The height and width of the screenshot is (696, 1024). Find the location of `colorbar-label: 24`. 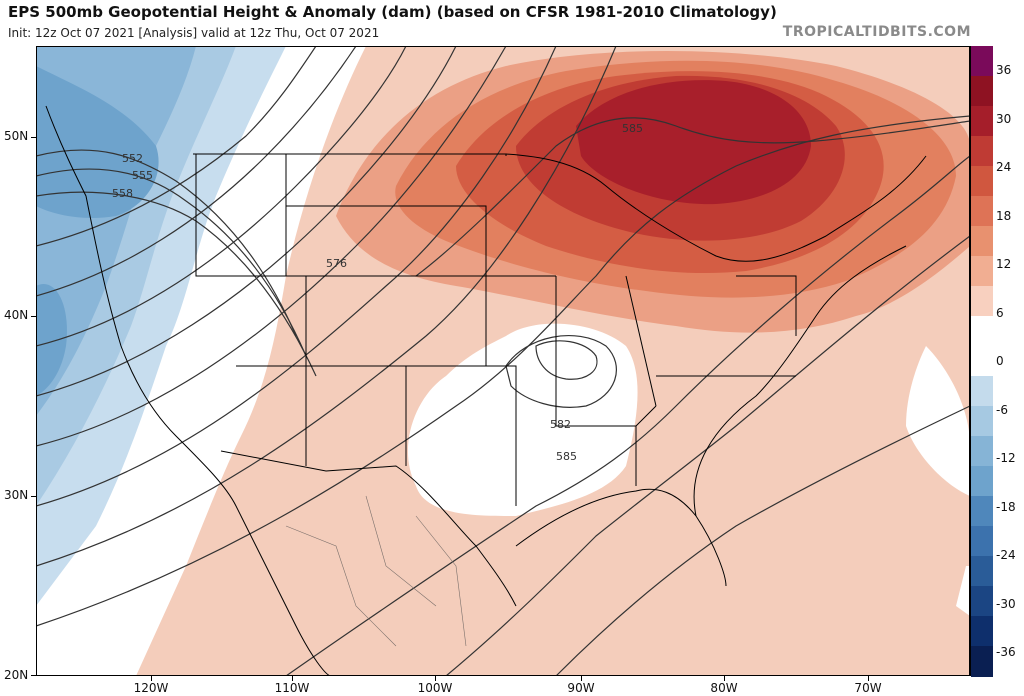

colorbar-label: 24 is located at coordinates (1004, 167).